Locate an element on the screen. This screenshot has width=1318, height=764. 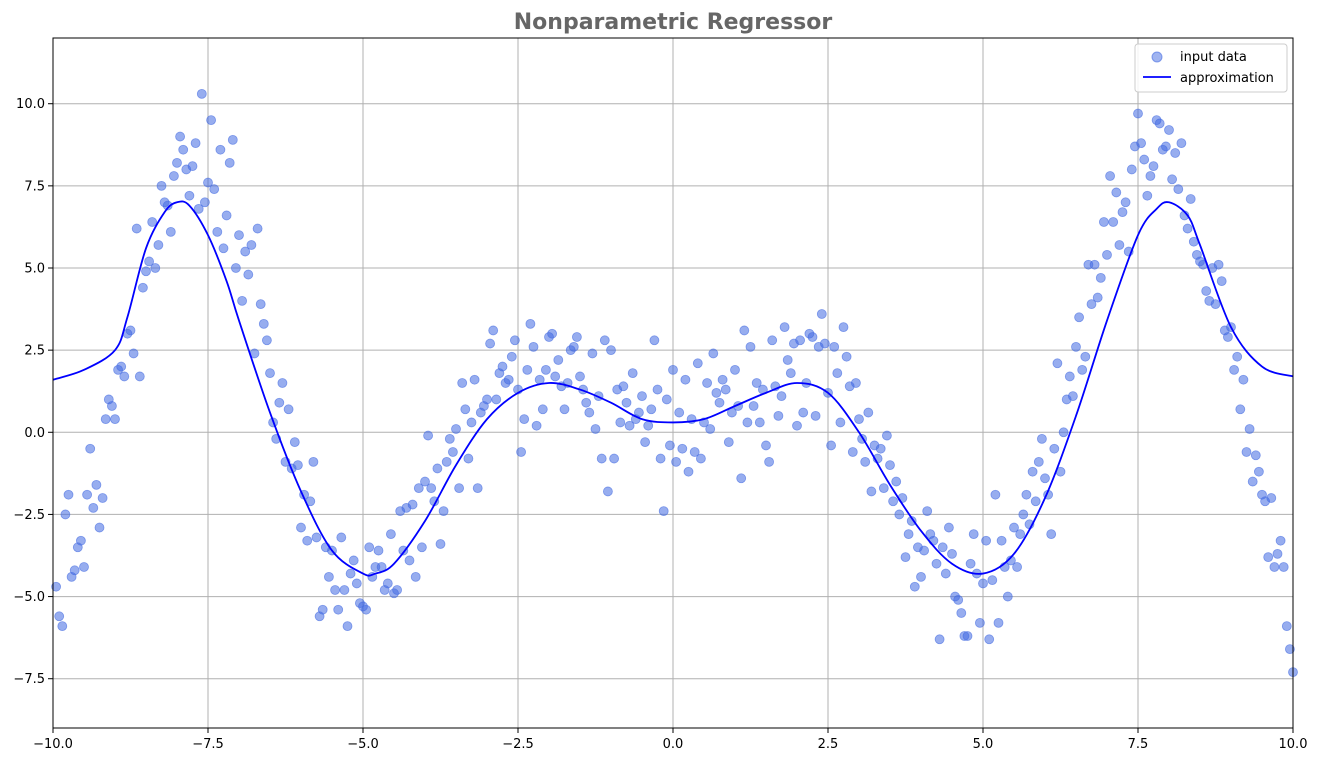
x-tick-label: 7.5 is located at coordinates (1138, 744).